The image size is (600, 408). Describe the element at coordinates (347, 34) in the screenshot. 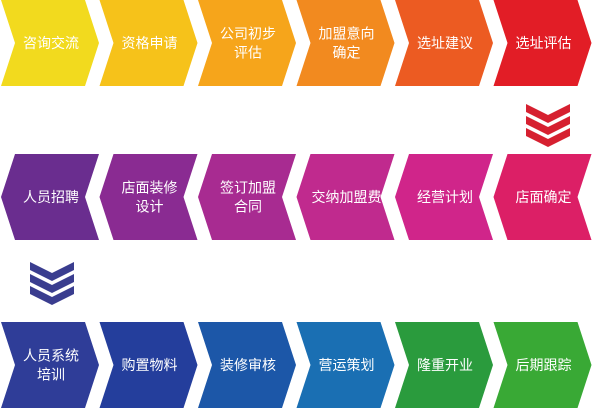

I see `step-label-r1-4-line1: 加盟意向` at that location.